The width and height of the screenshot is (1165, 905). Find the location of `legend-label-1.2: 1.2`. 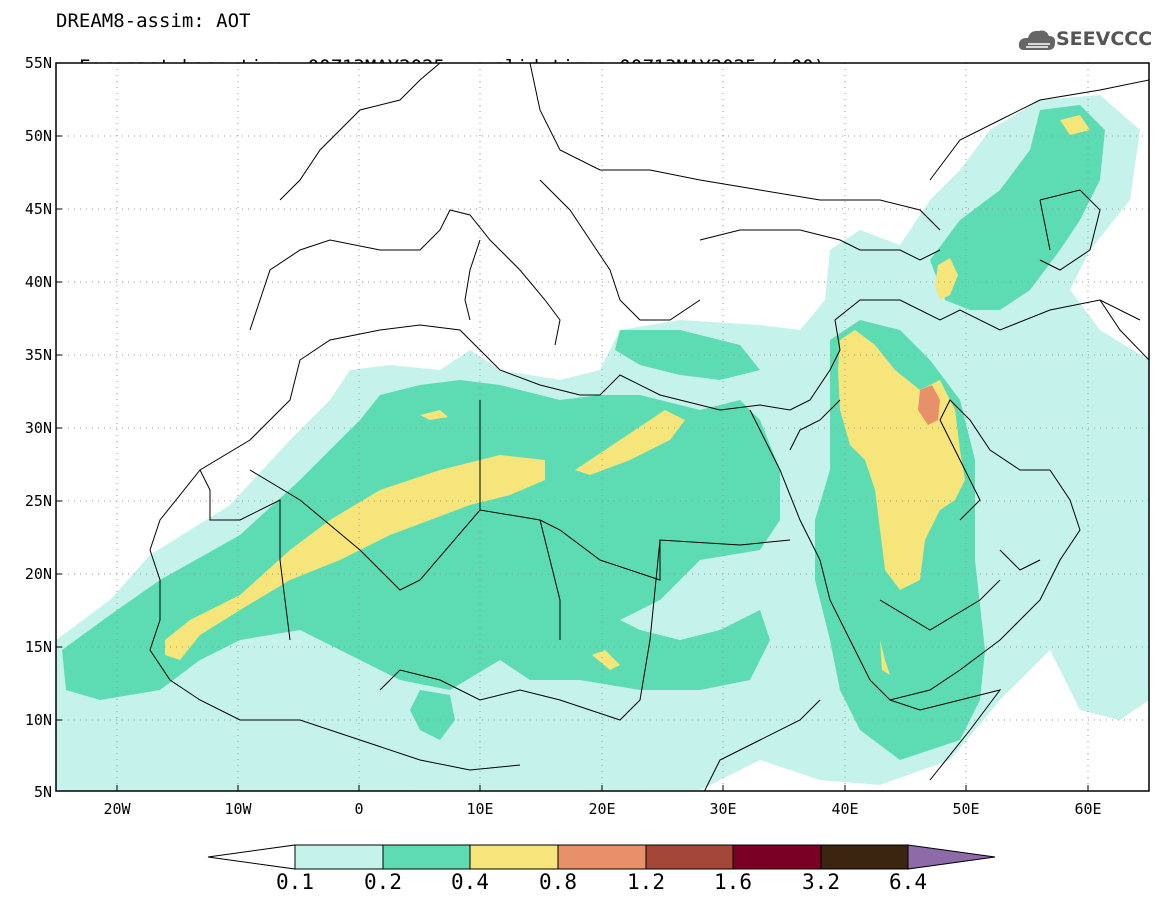

legend-label-1.2: 1.2 is located at coordinates (646, 882).